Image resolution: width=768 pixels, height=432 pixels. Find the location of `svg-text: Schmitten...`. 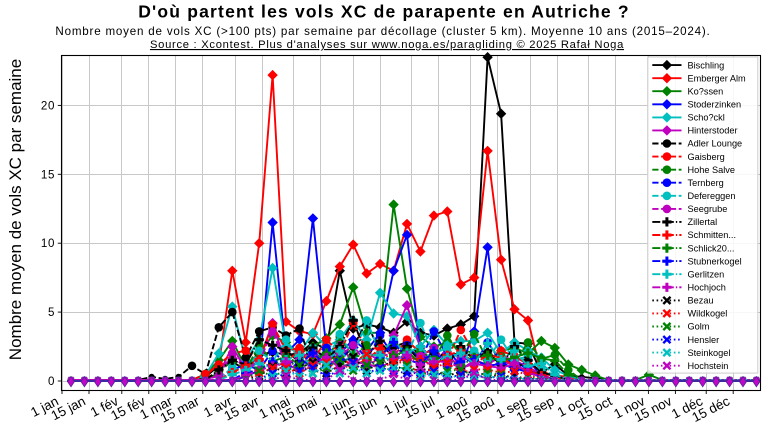

svg-text: Schmitten... is located at coordinates (712, 235).